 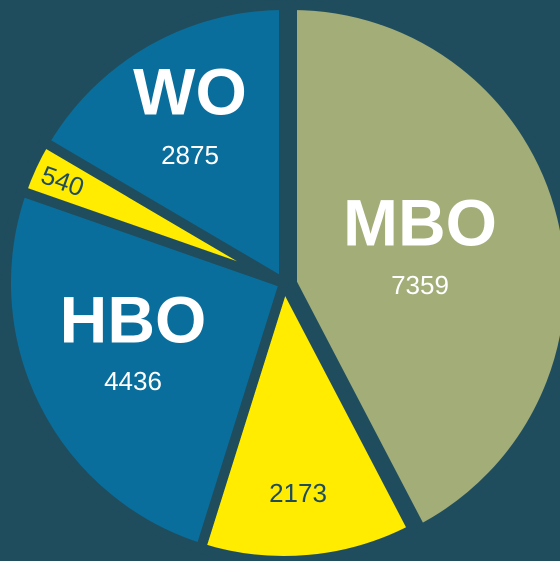 What do you see at coordinates (298, 493) in the screenshot?
I see `value-label: 2173` at bounding box center [298, 493].